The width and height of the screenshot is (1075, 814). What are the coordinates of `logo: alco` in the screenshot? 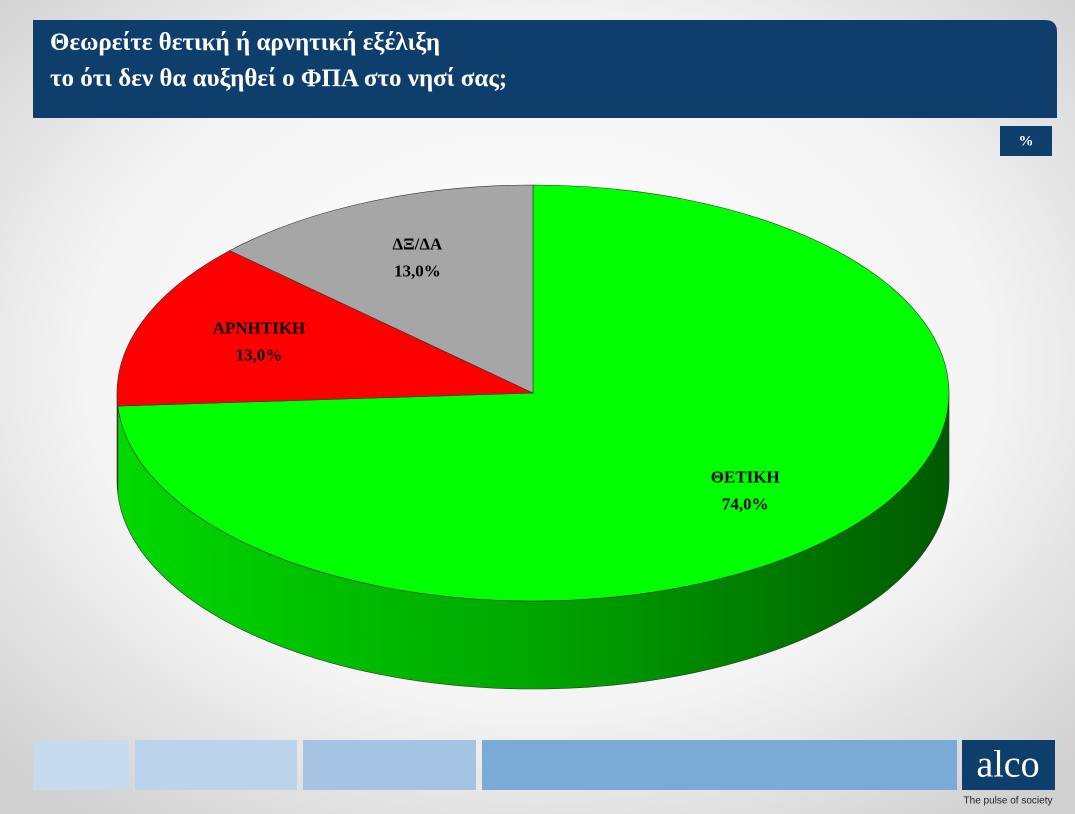 It's located at (1007, 765).